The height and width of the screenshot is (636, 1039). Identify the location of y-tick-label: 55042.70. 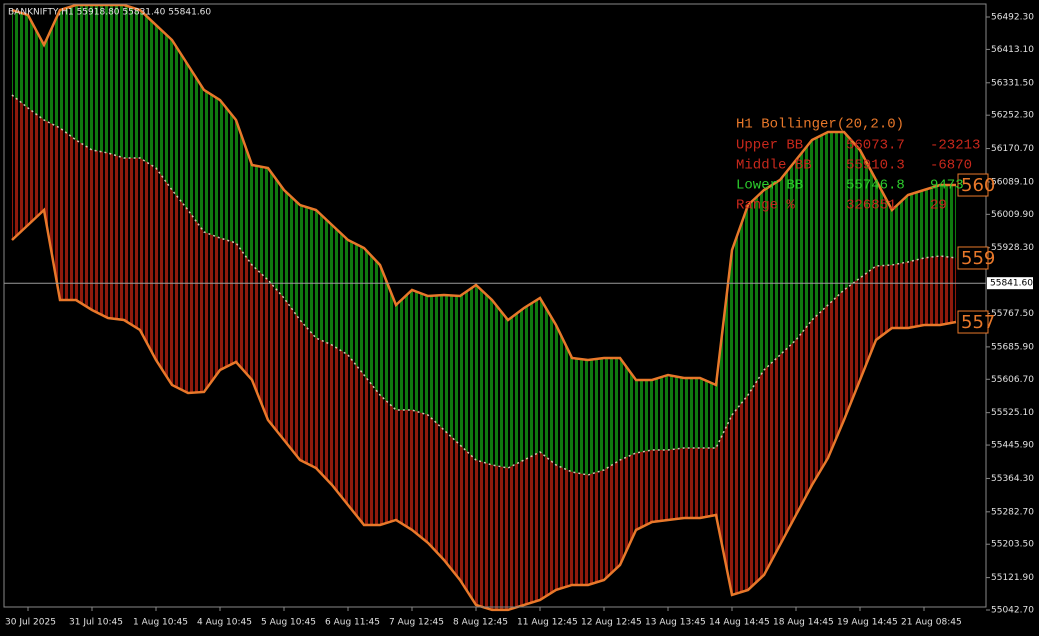
(1012, 611).